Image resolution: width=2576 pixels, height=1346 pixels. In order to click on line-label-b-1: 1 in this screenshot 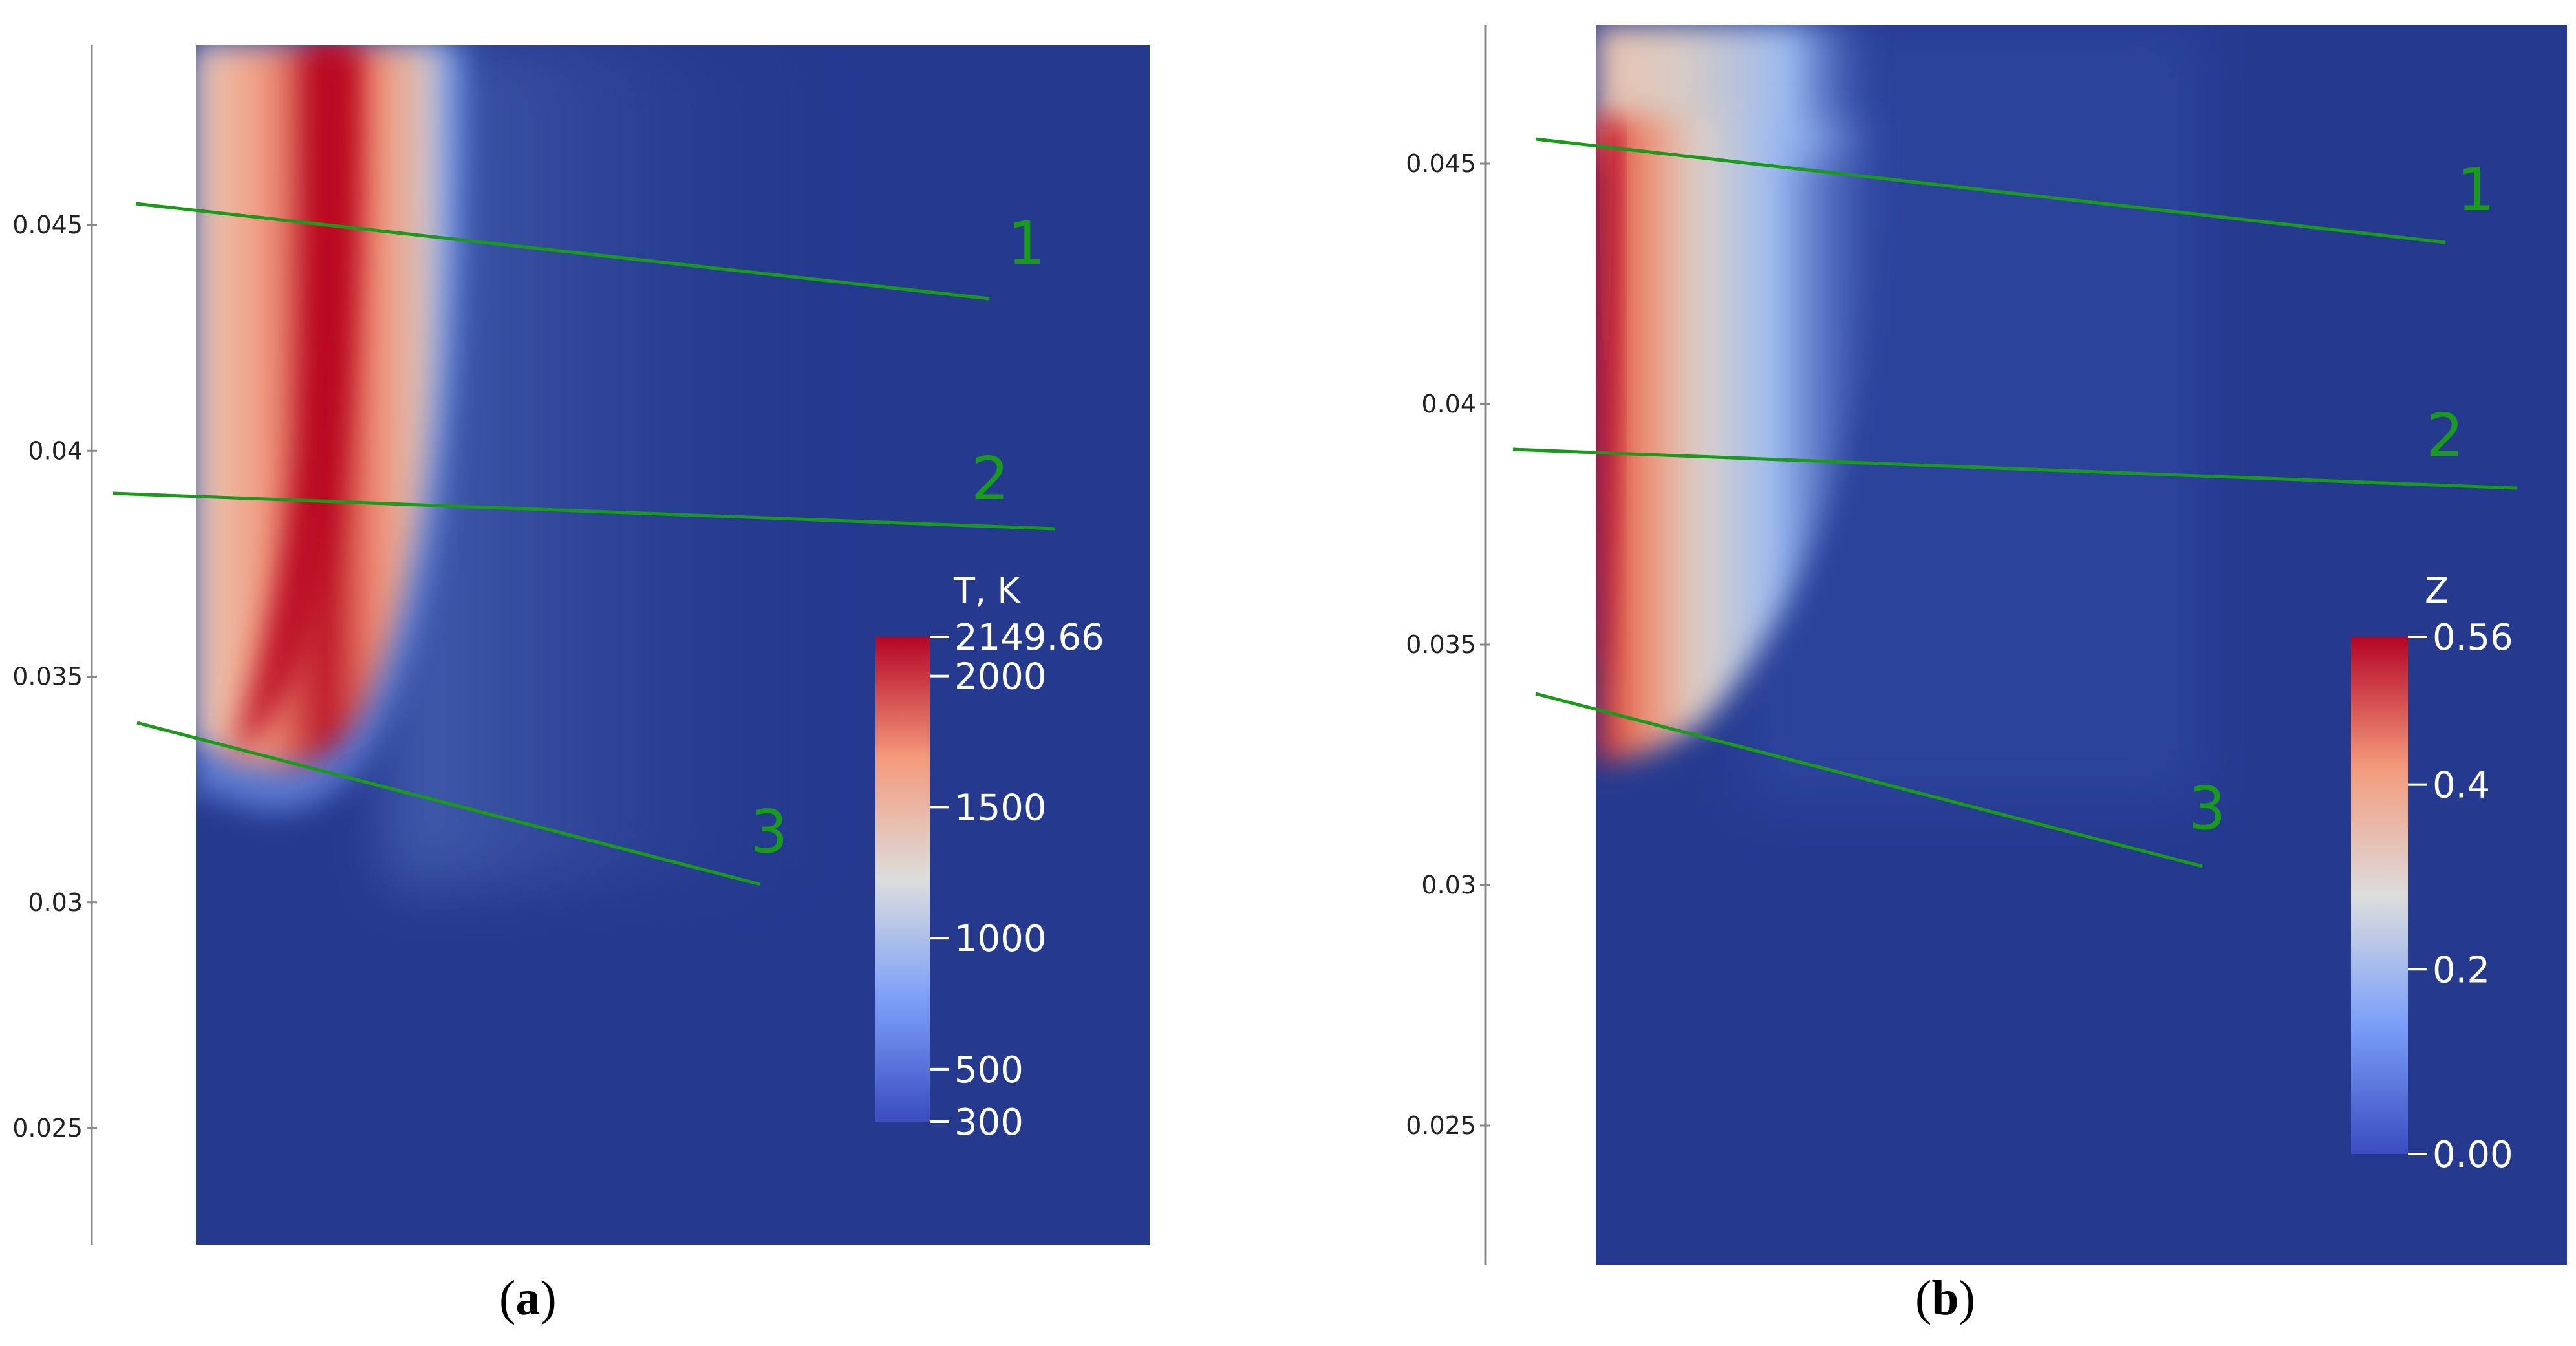, I will do `click(2476, 190)`.